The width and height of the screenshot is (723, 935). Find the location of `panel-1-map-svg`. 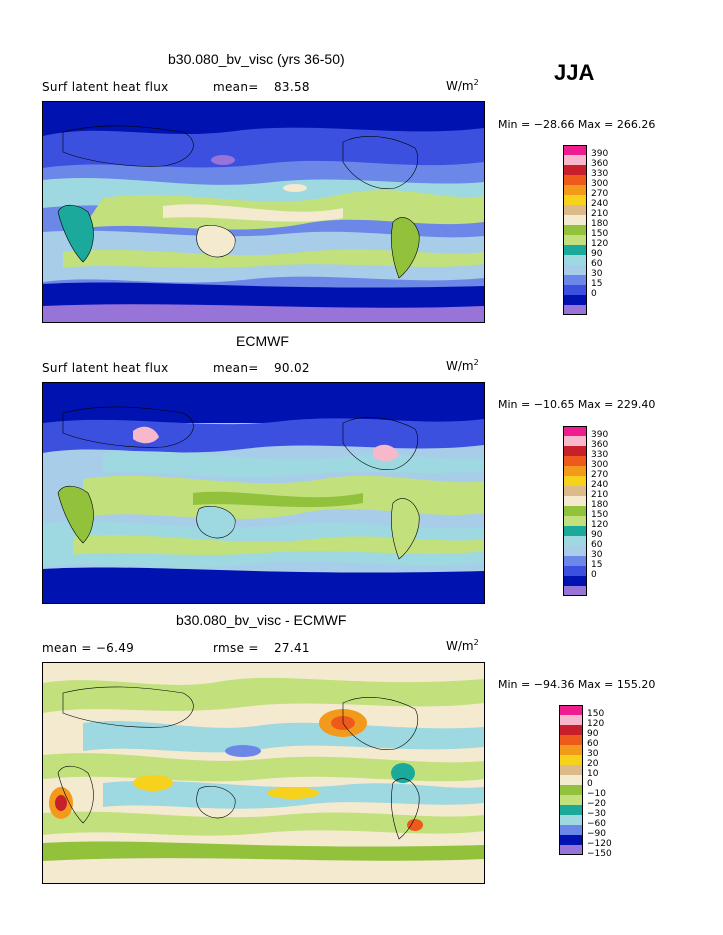

panel-1-map-svg is located at coordinates (263, 212).